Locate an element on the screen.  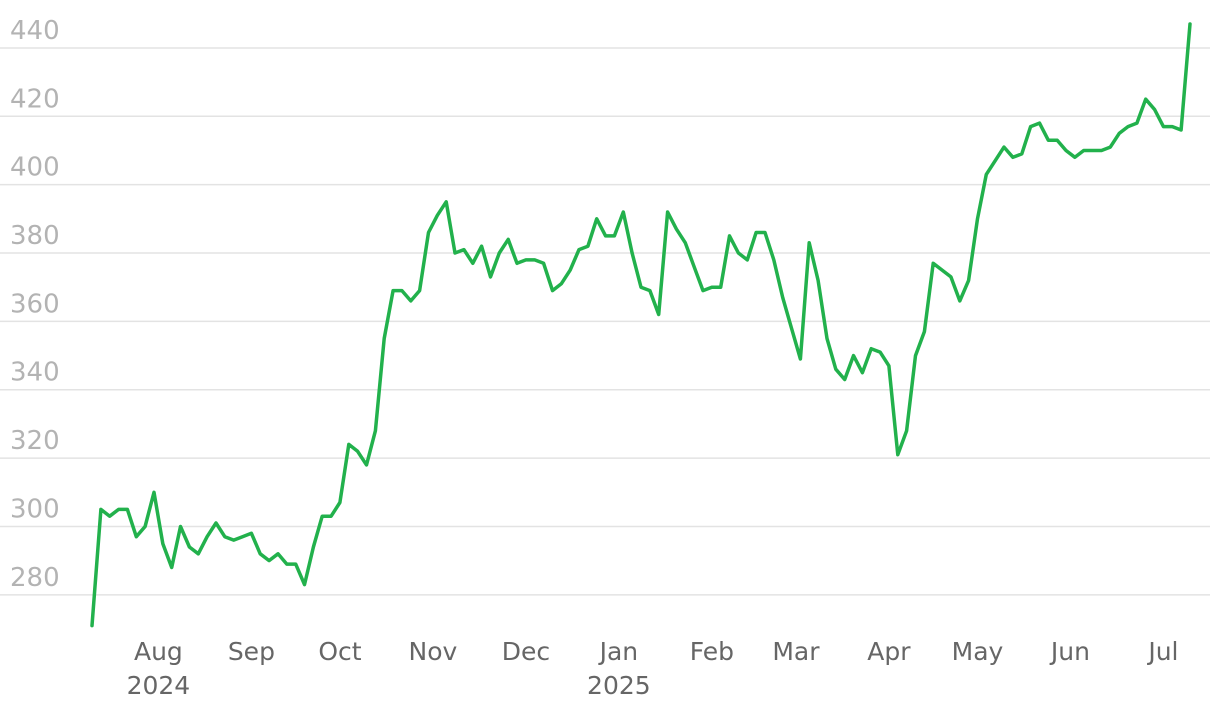
y-tick-label: 320 is located at coordinates (35, 441).